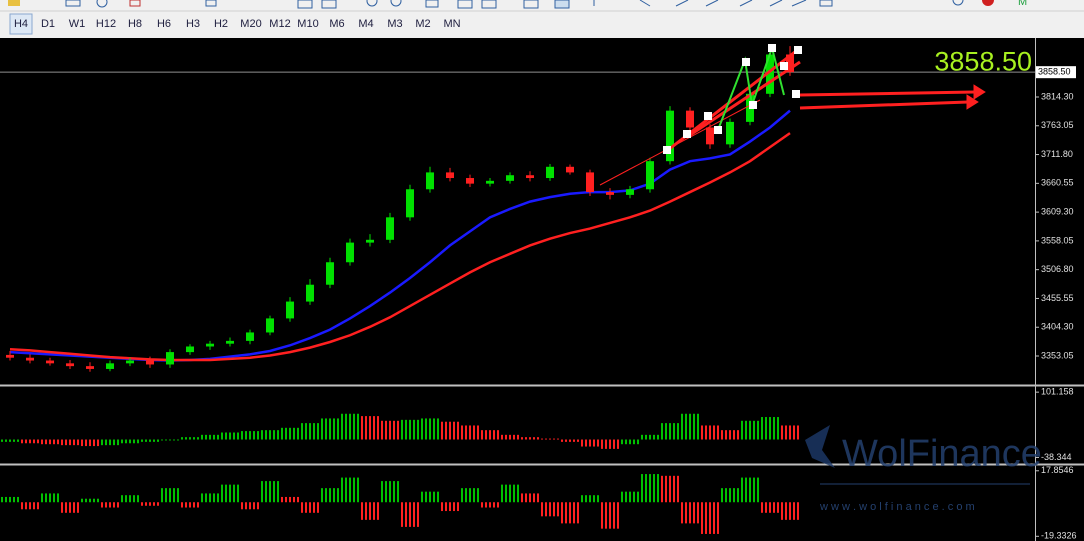 Image resolution: width=1084 pixels, height=541 pixels. What do you see at coordinates (1057, 183) in the screenshot?
I see `y-tick-label: 3660.55` at bounding box center [1057, 183].